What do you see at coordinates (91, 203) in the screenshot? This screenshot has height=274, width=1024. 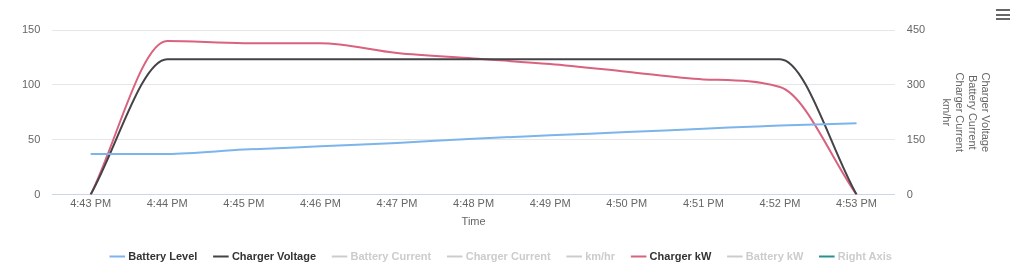 I see `x-tick-label: 4:43 PM` at bounding box center [91, 203].